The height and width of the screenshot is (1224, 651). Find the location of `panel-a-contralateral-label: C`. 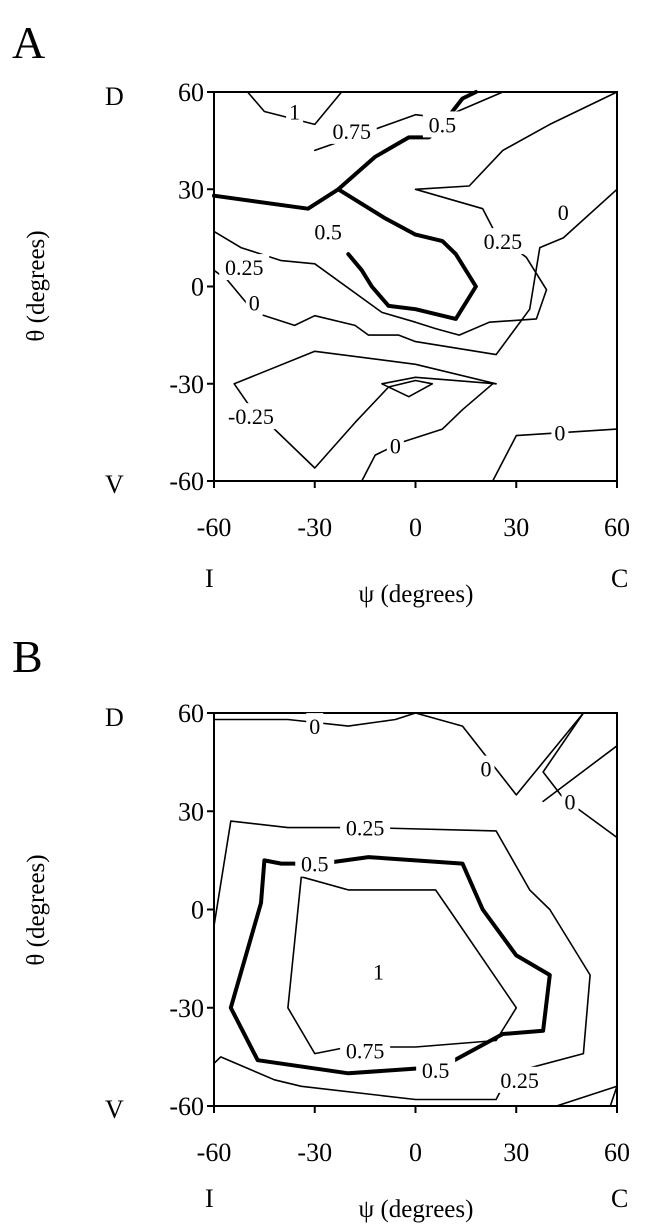

panel-a-contralateral-label: C is located at coordinates (619, 578).